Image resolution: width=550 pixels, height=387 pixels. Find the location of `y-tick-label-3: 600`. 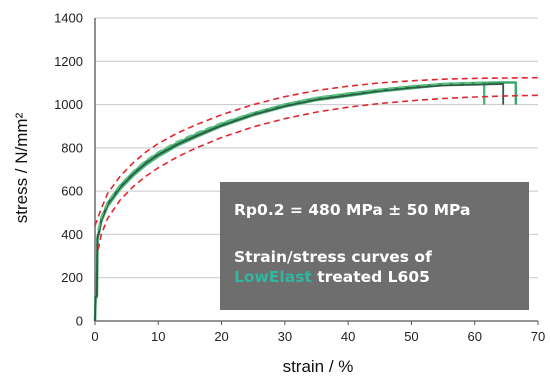

y-tick-label-3: 600 is located at coordinates (72, 191).